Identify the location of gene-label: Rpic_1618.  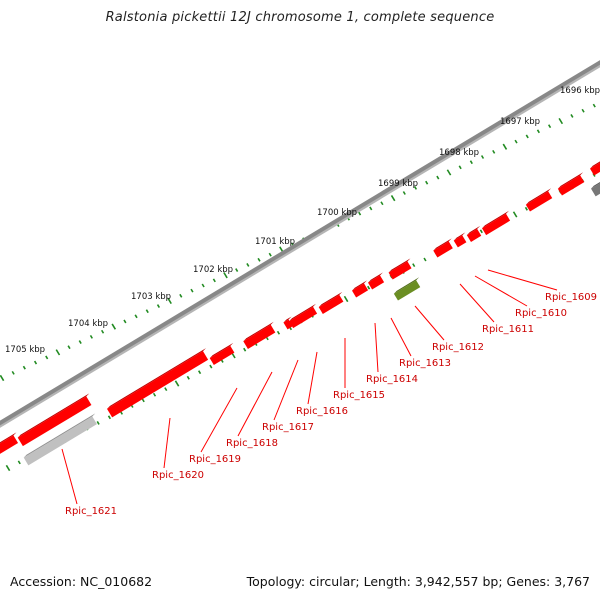
(252, 443).